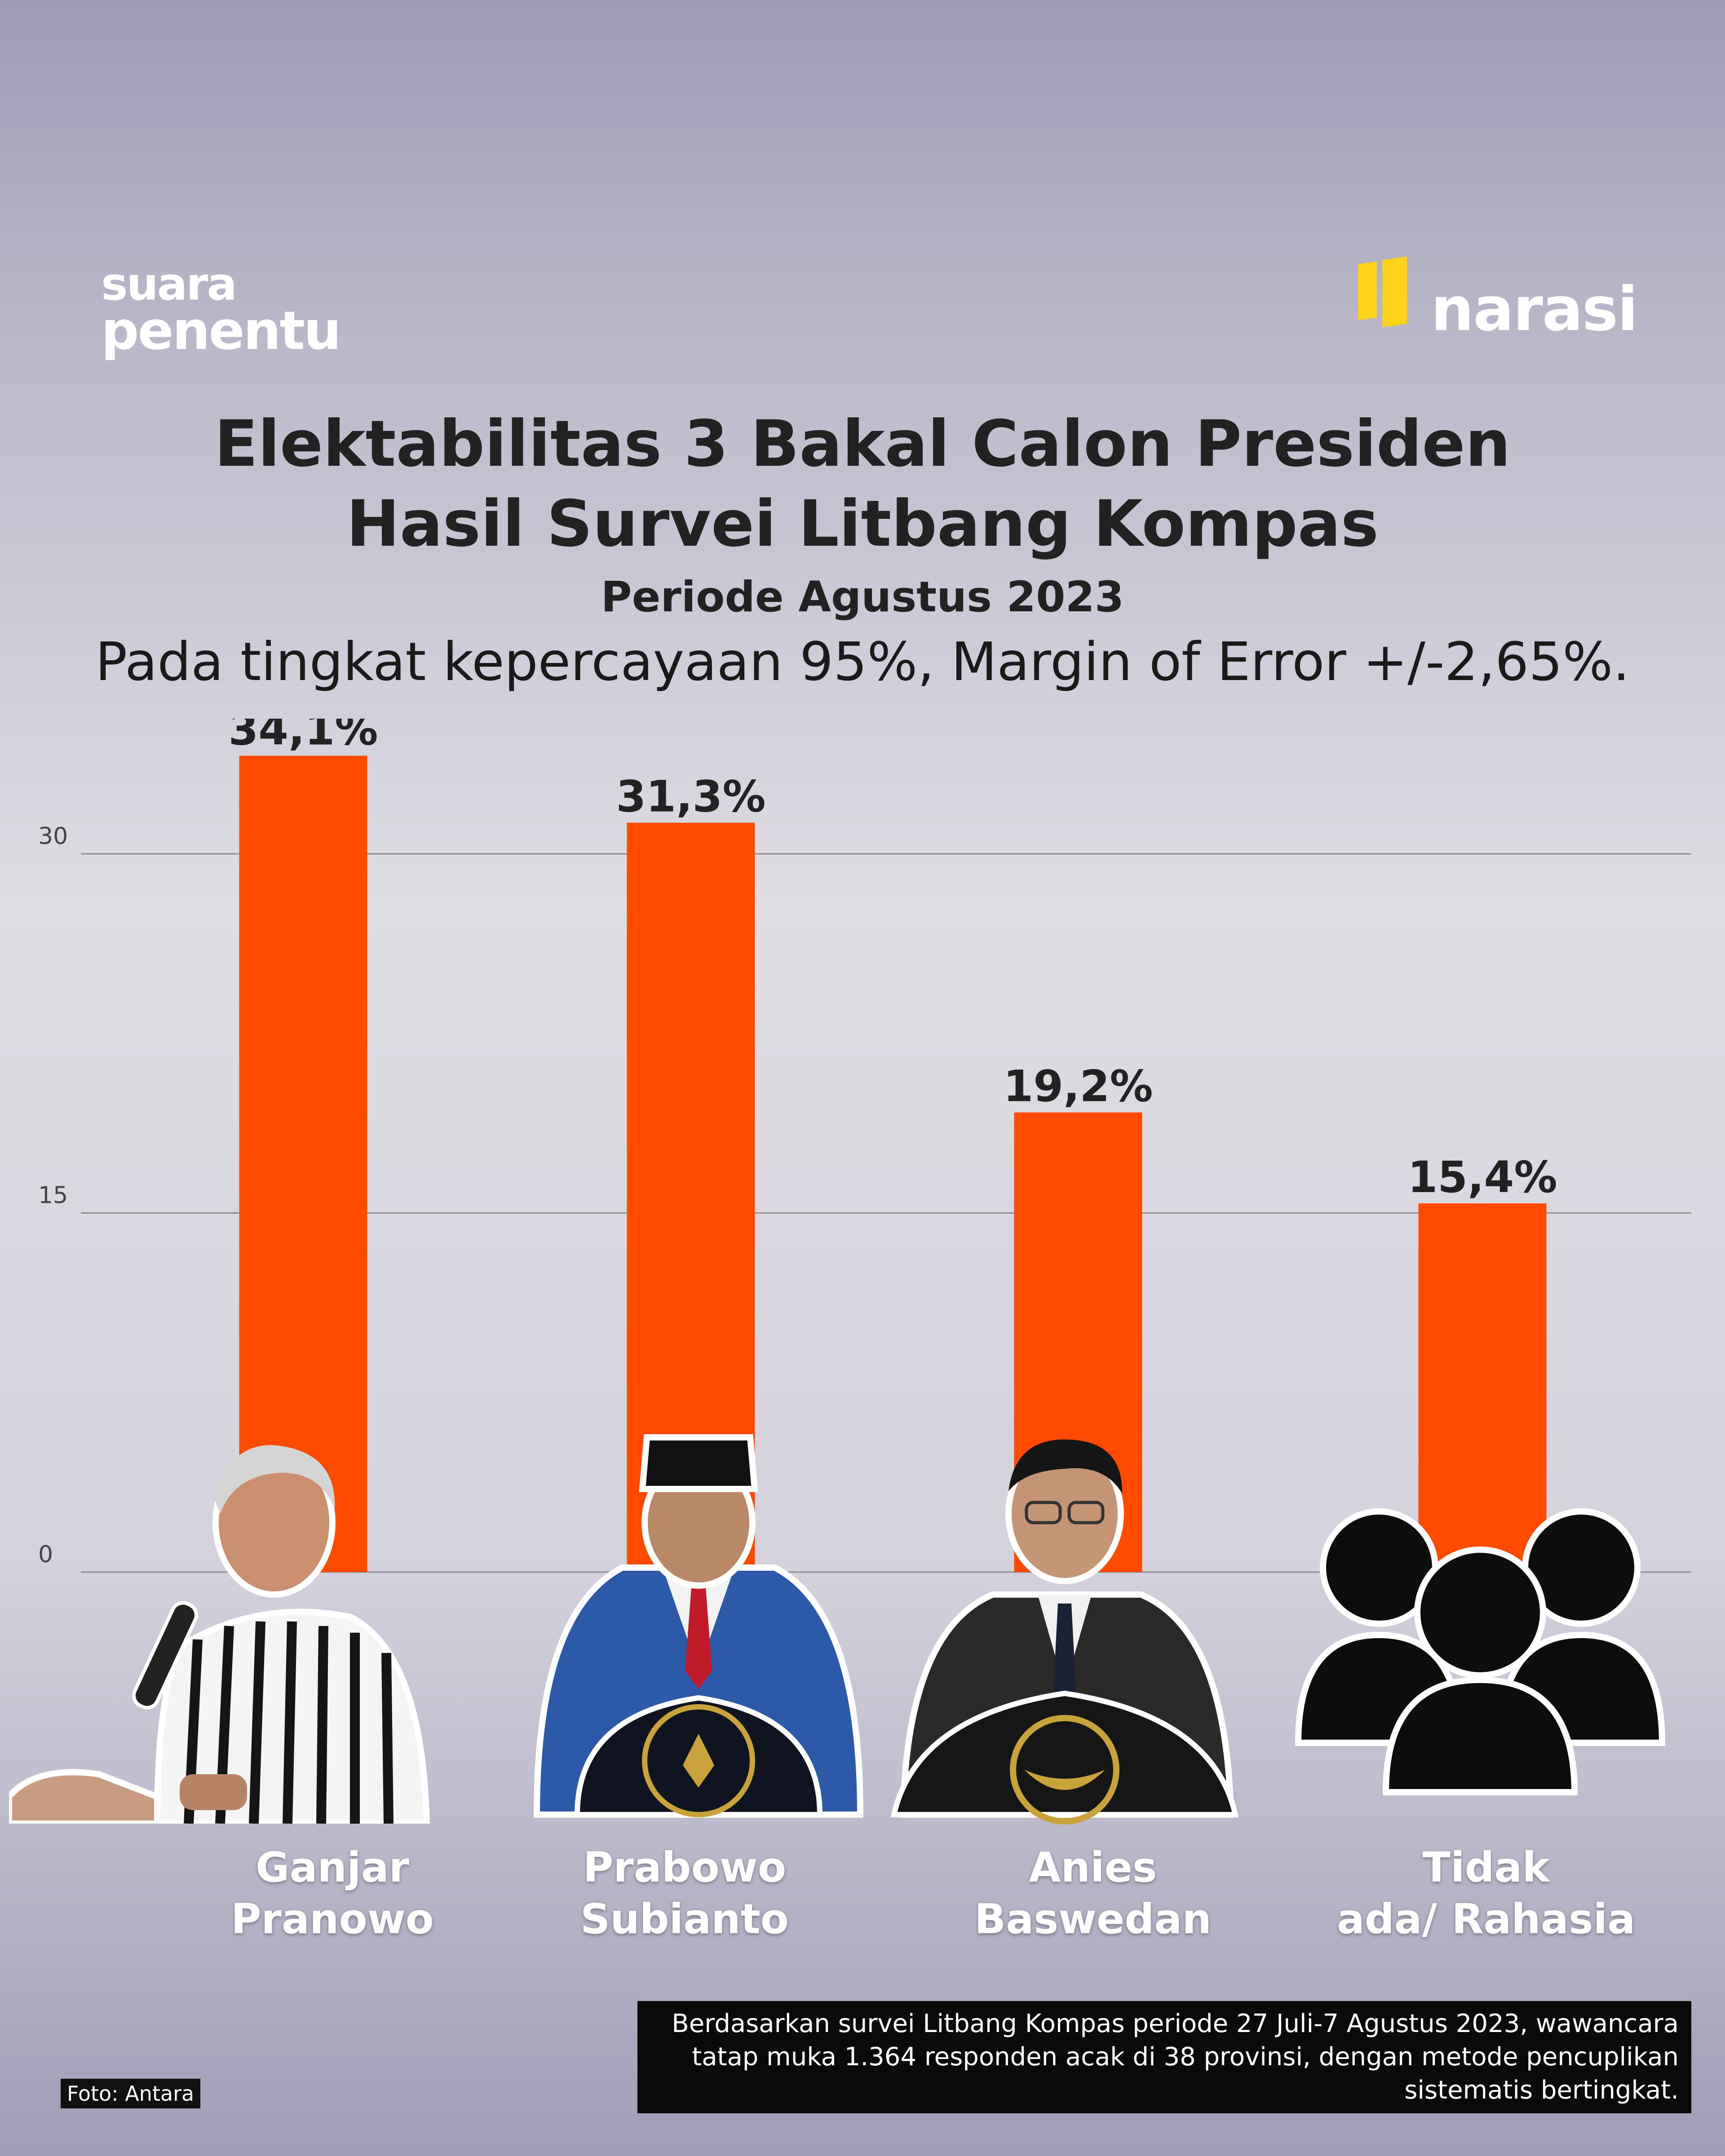 This screenshot has width=1725, height=2156. What do you see at coordinates (332, 1919) in the screenshot?
I see `category-label-ganjar-line2: Pranowo` at bounding box center [332, 1919].